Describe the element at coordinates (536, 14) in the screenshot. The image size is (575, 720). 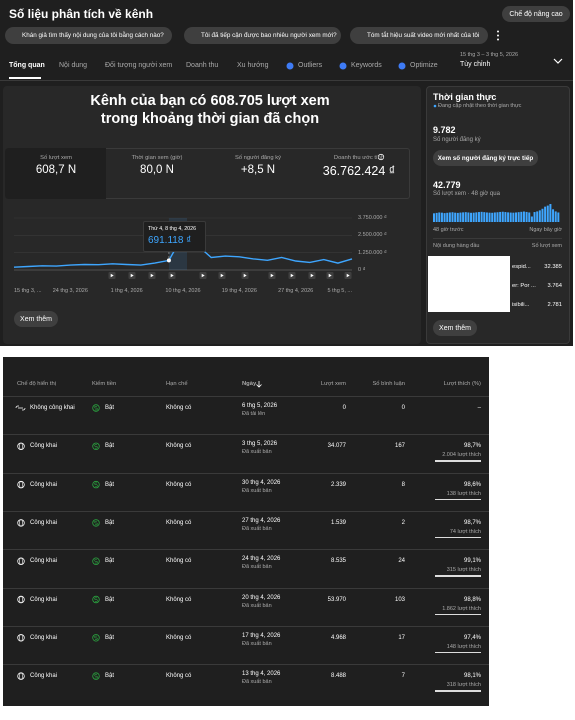
I see `advanced-mode-button: Chế độ nâng cao` at that location.